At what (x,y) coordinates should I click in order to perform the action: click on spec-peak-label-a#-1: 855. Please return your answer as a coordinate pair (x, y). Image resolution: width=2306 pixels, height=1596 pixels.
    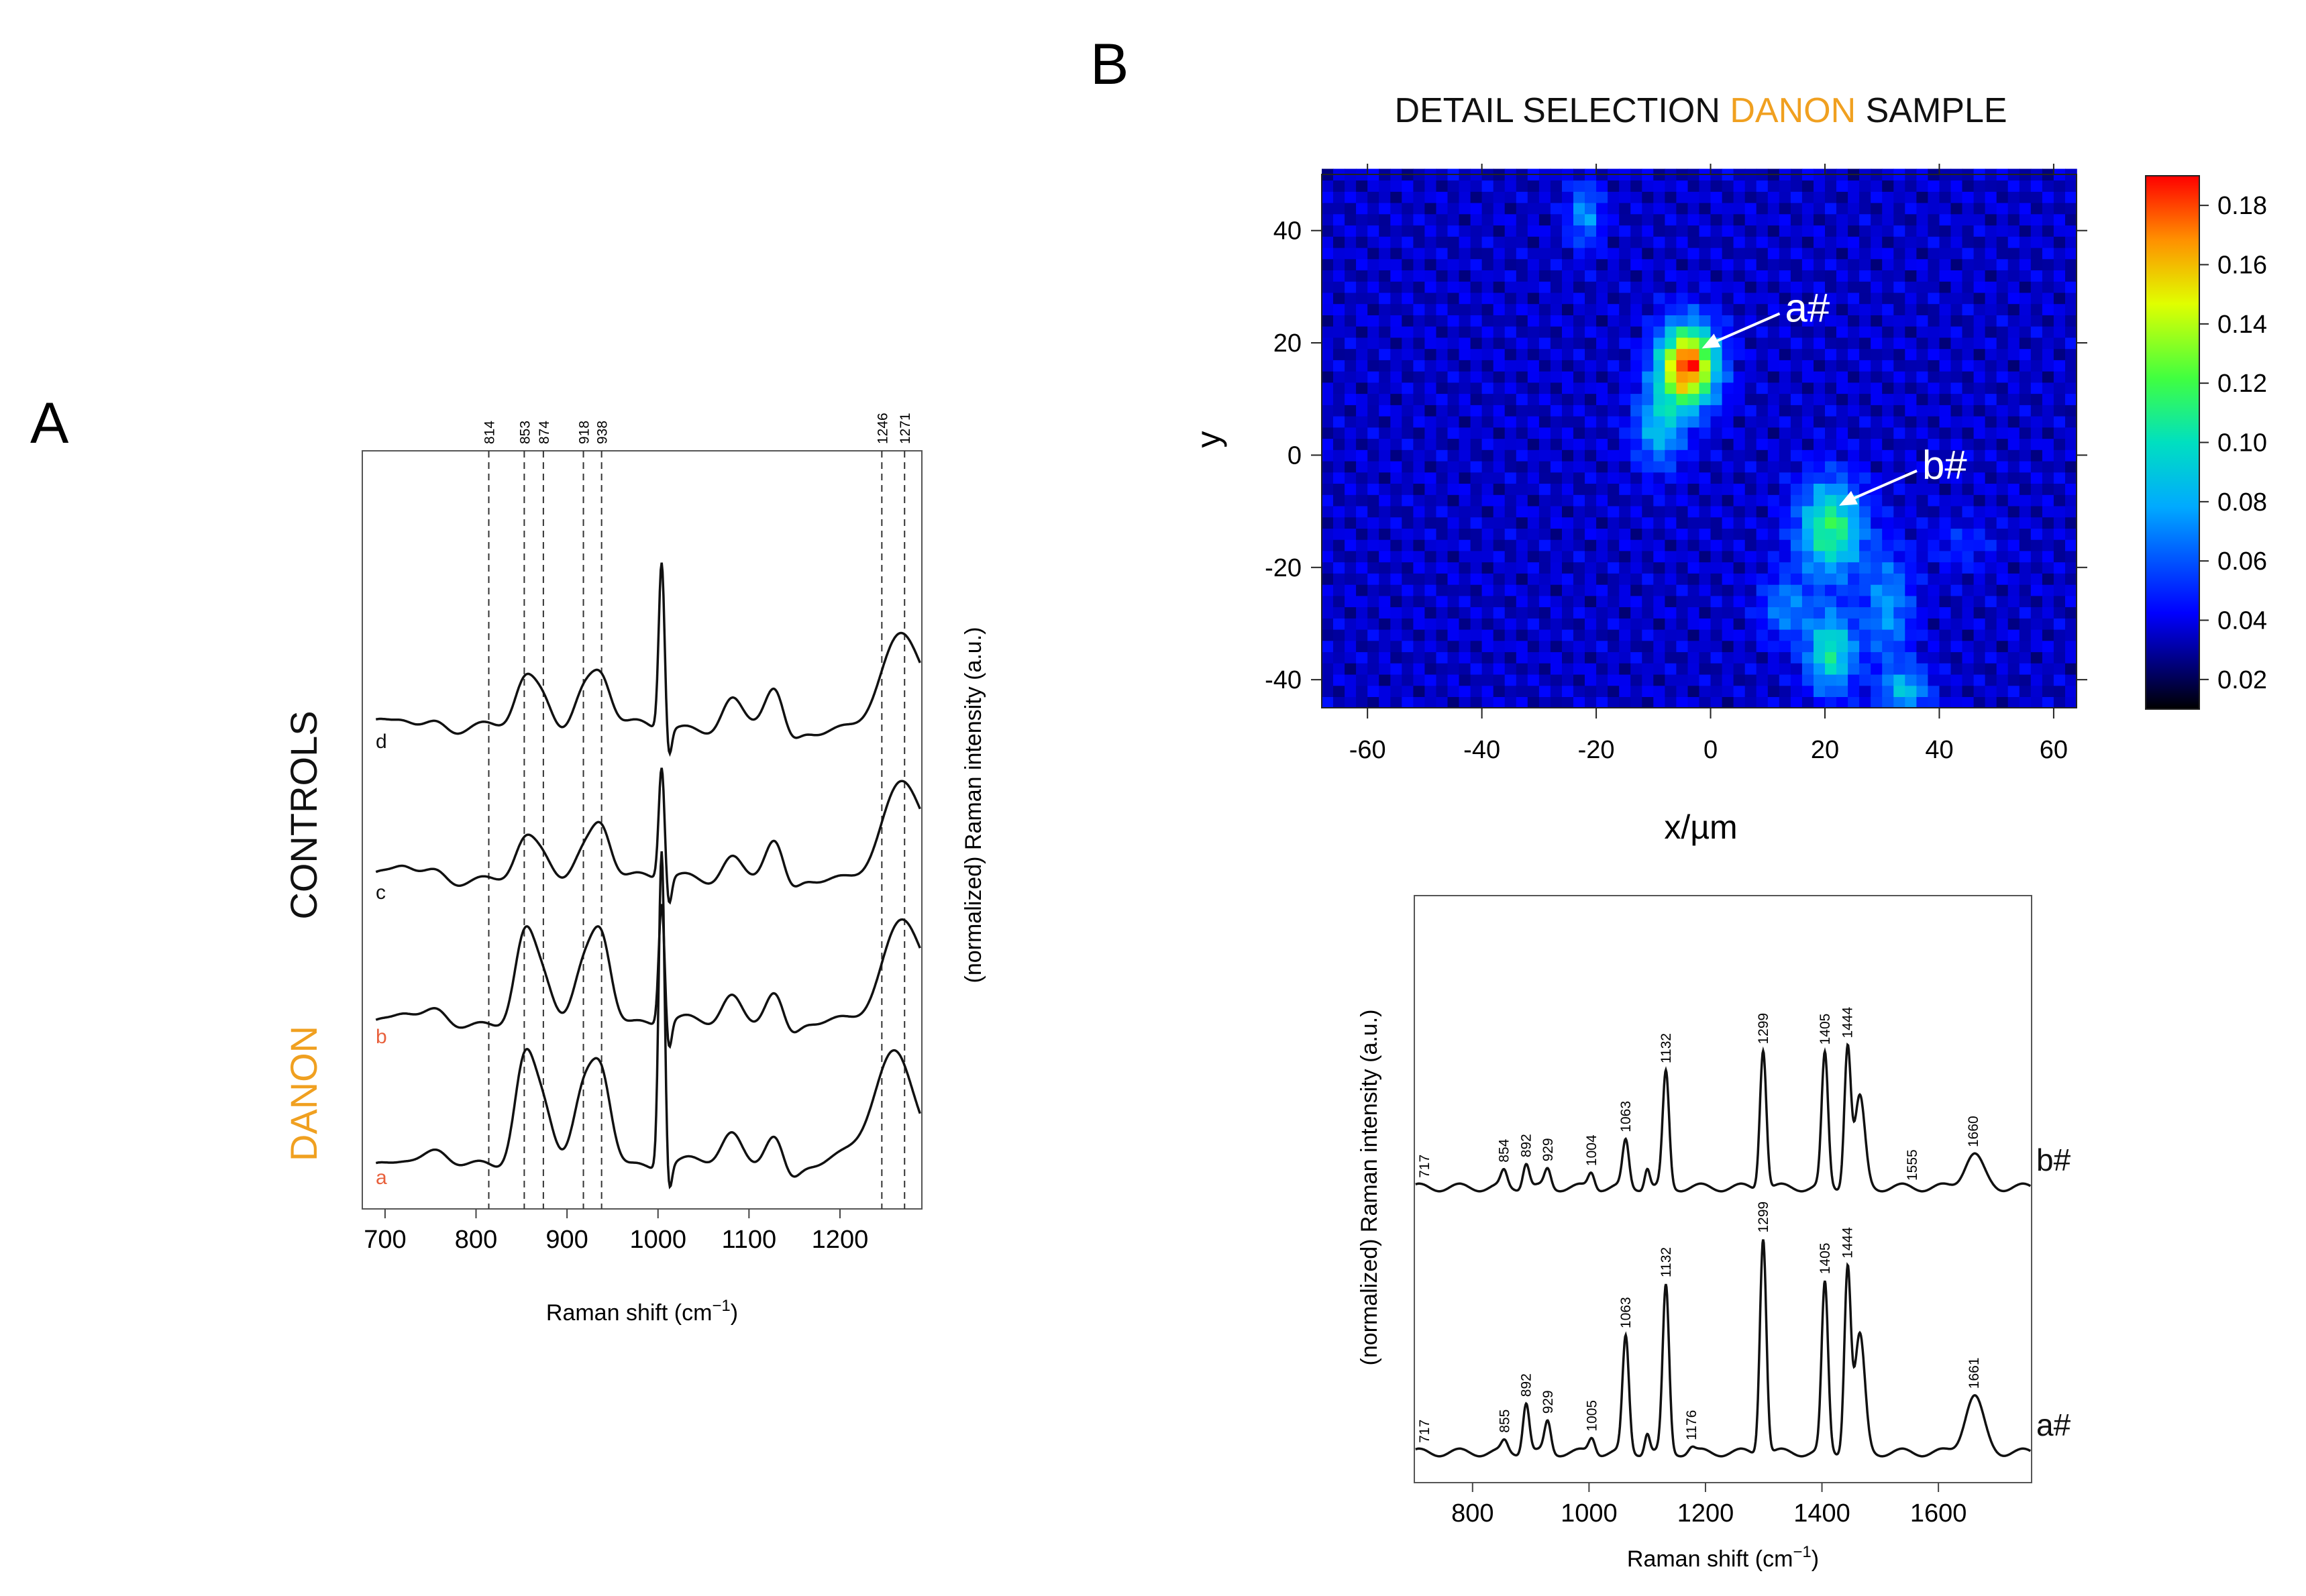
    Looking at the image, I should click on (1505, 1421).